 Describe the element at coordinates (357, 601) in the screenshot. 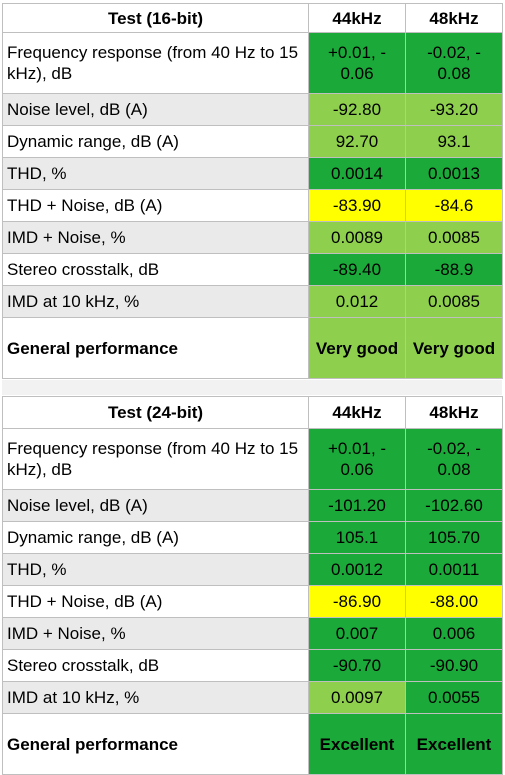

I see `value-44khz: -86.90` at that location.